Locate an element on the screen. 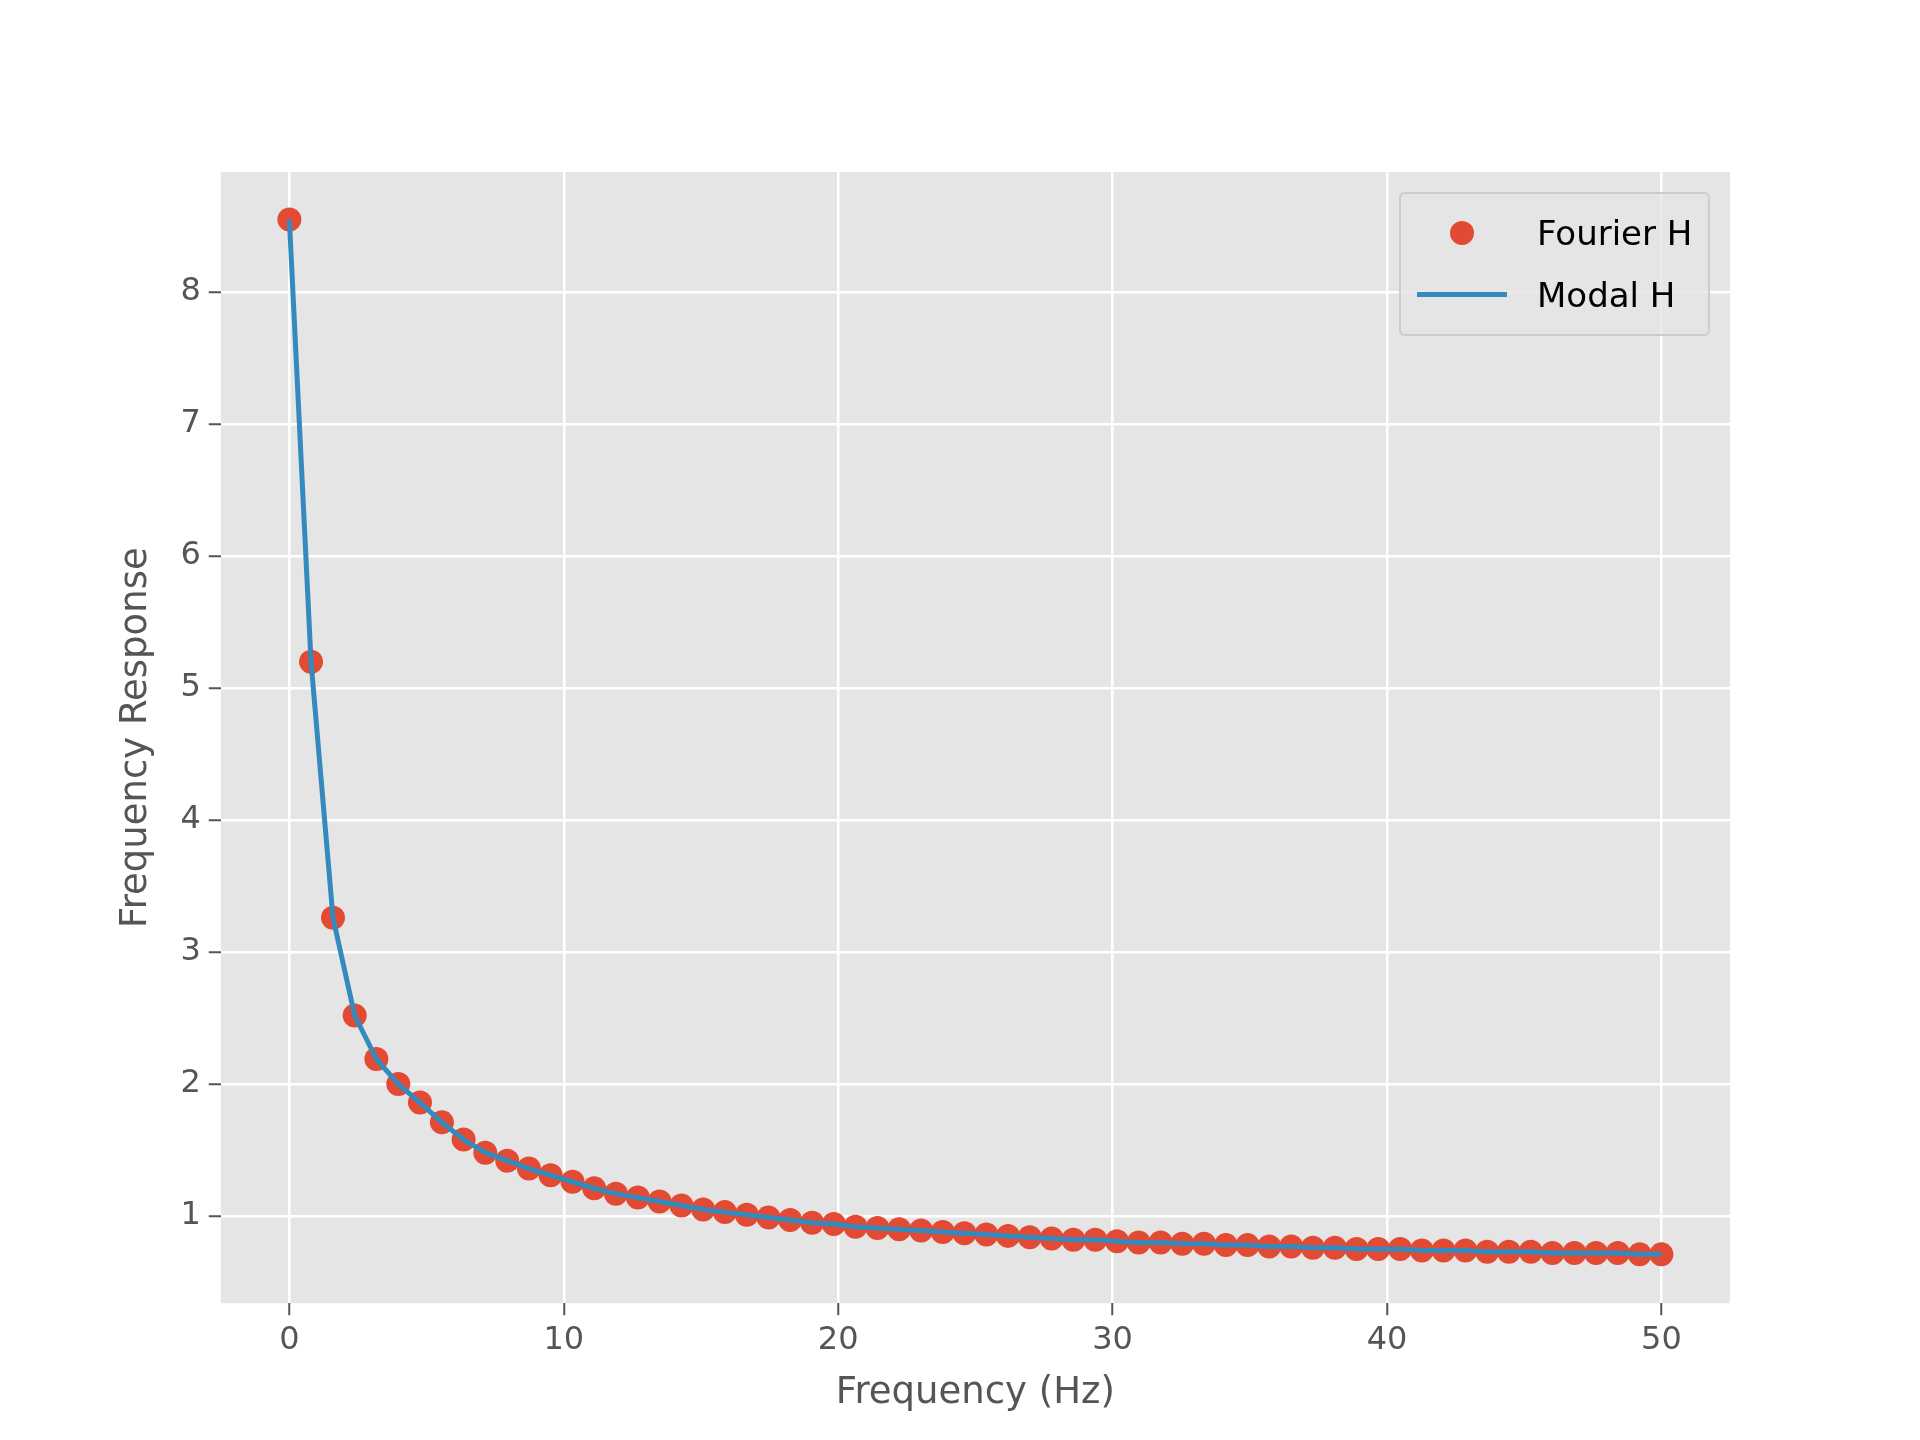  x-tick-label: 30 is located at coordinates (1112, 1337).